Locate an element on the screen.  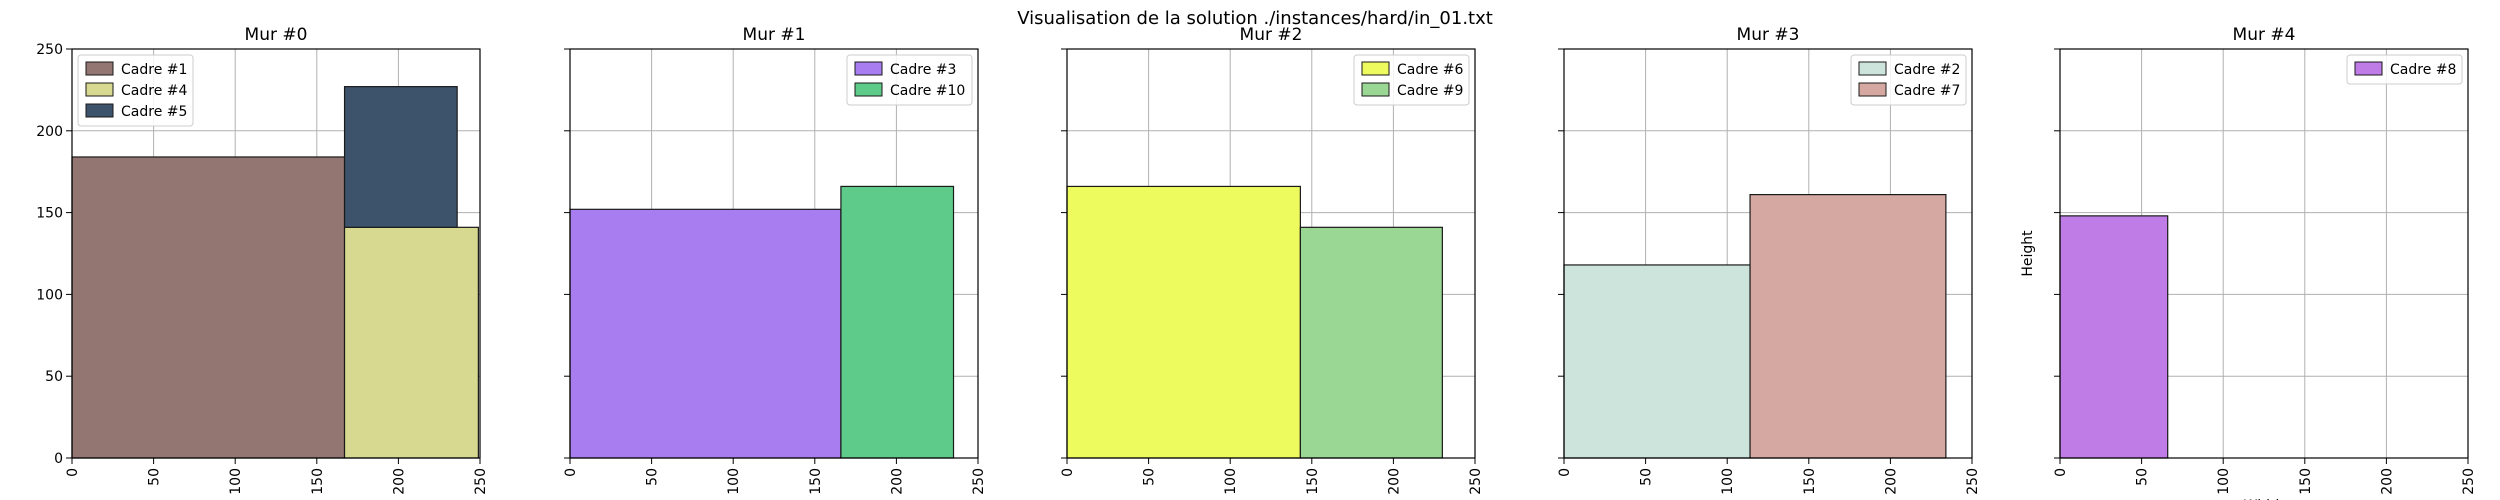
legend-label: Cadre #8 is located at coordinates (2423, 70).